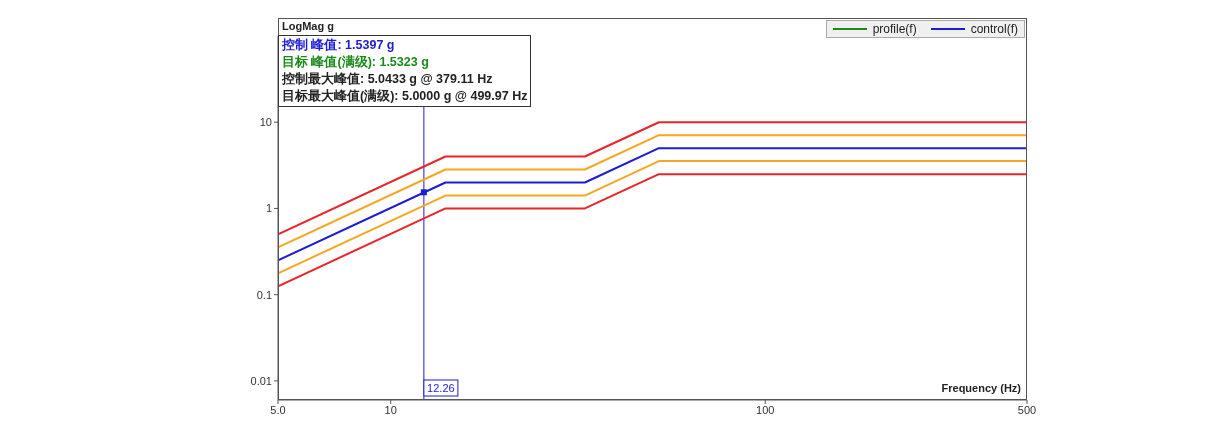  I want to click on legend-label: profile(f), so click(894, 29).